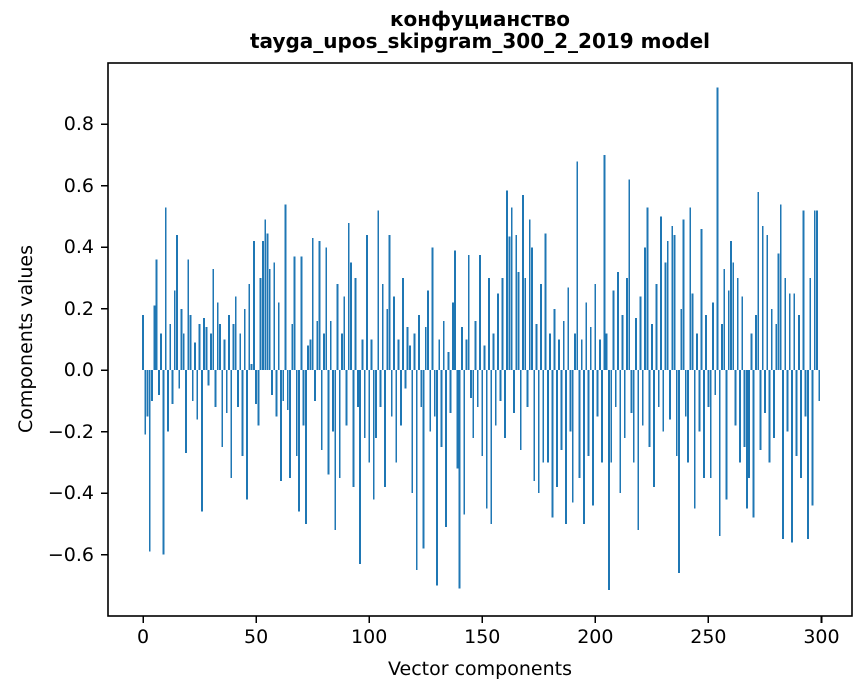  What do you see at coordinates (482, 637) in the screenshot?
I see `x-tick-label-150: 150` at bounding box center [482, 637].